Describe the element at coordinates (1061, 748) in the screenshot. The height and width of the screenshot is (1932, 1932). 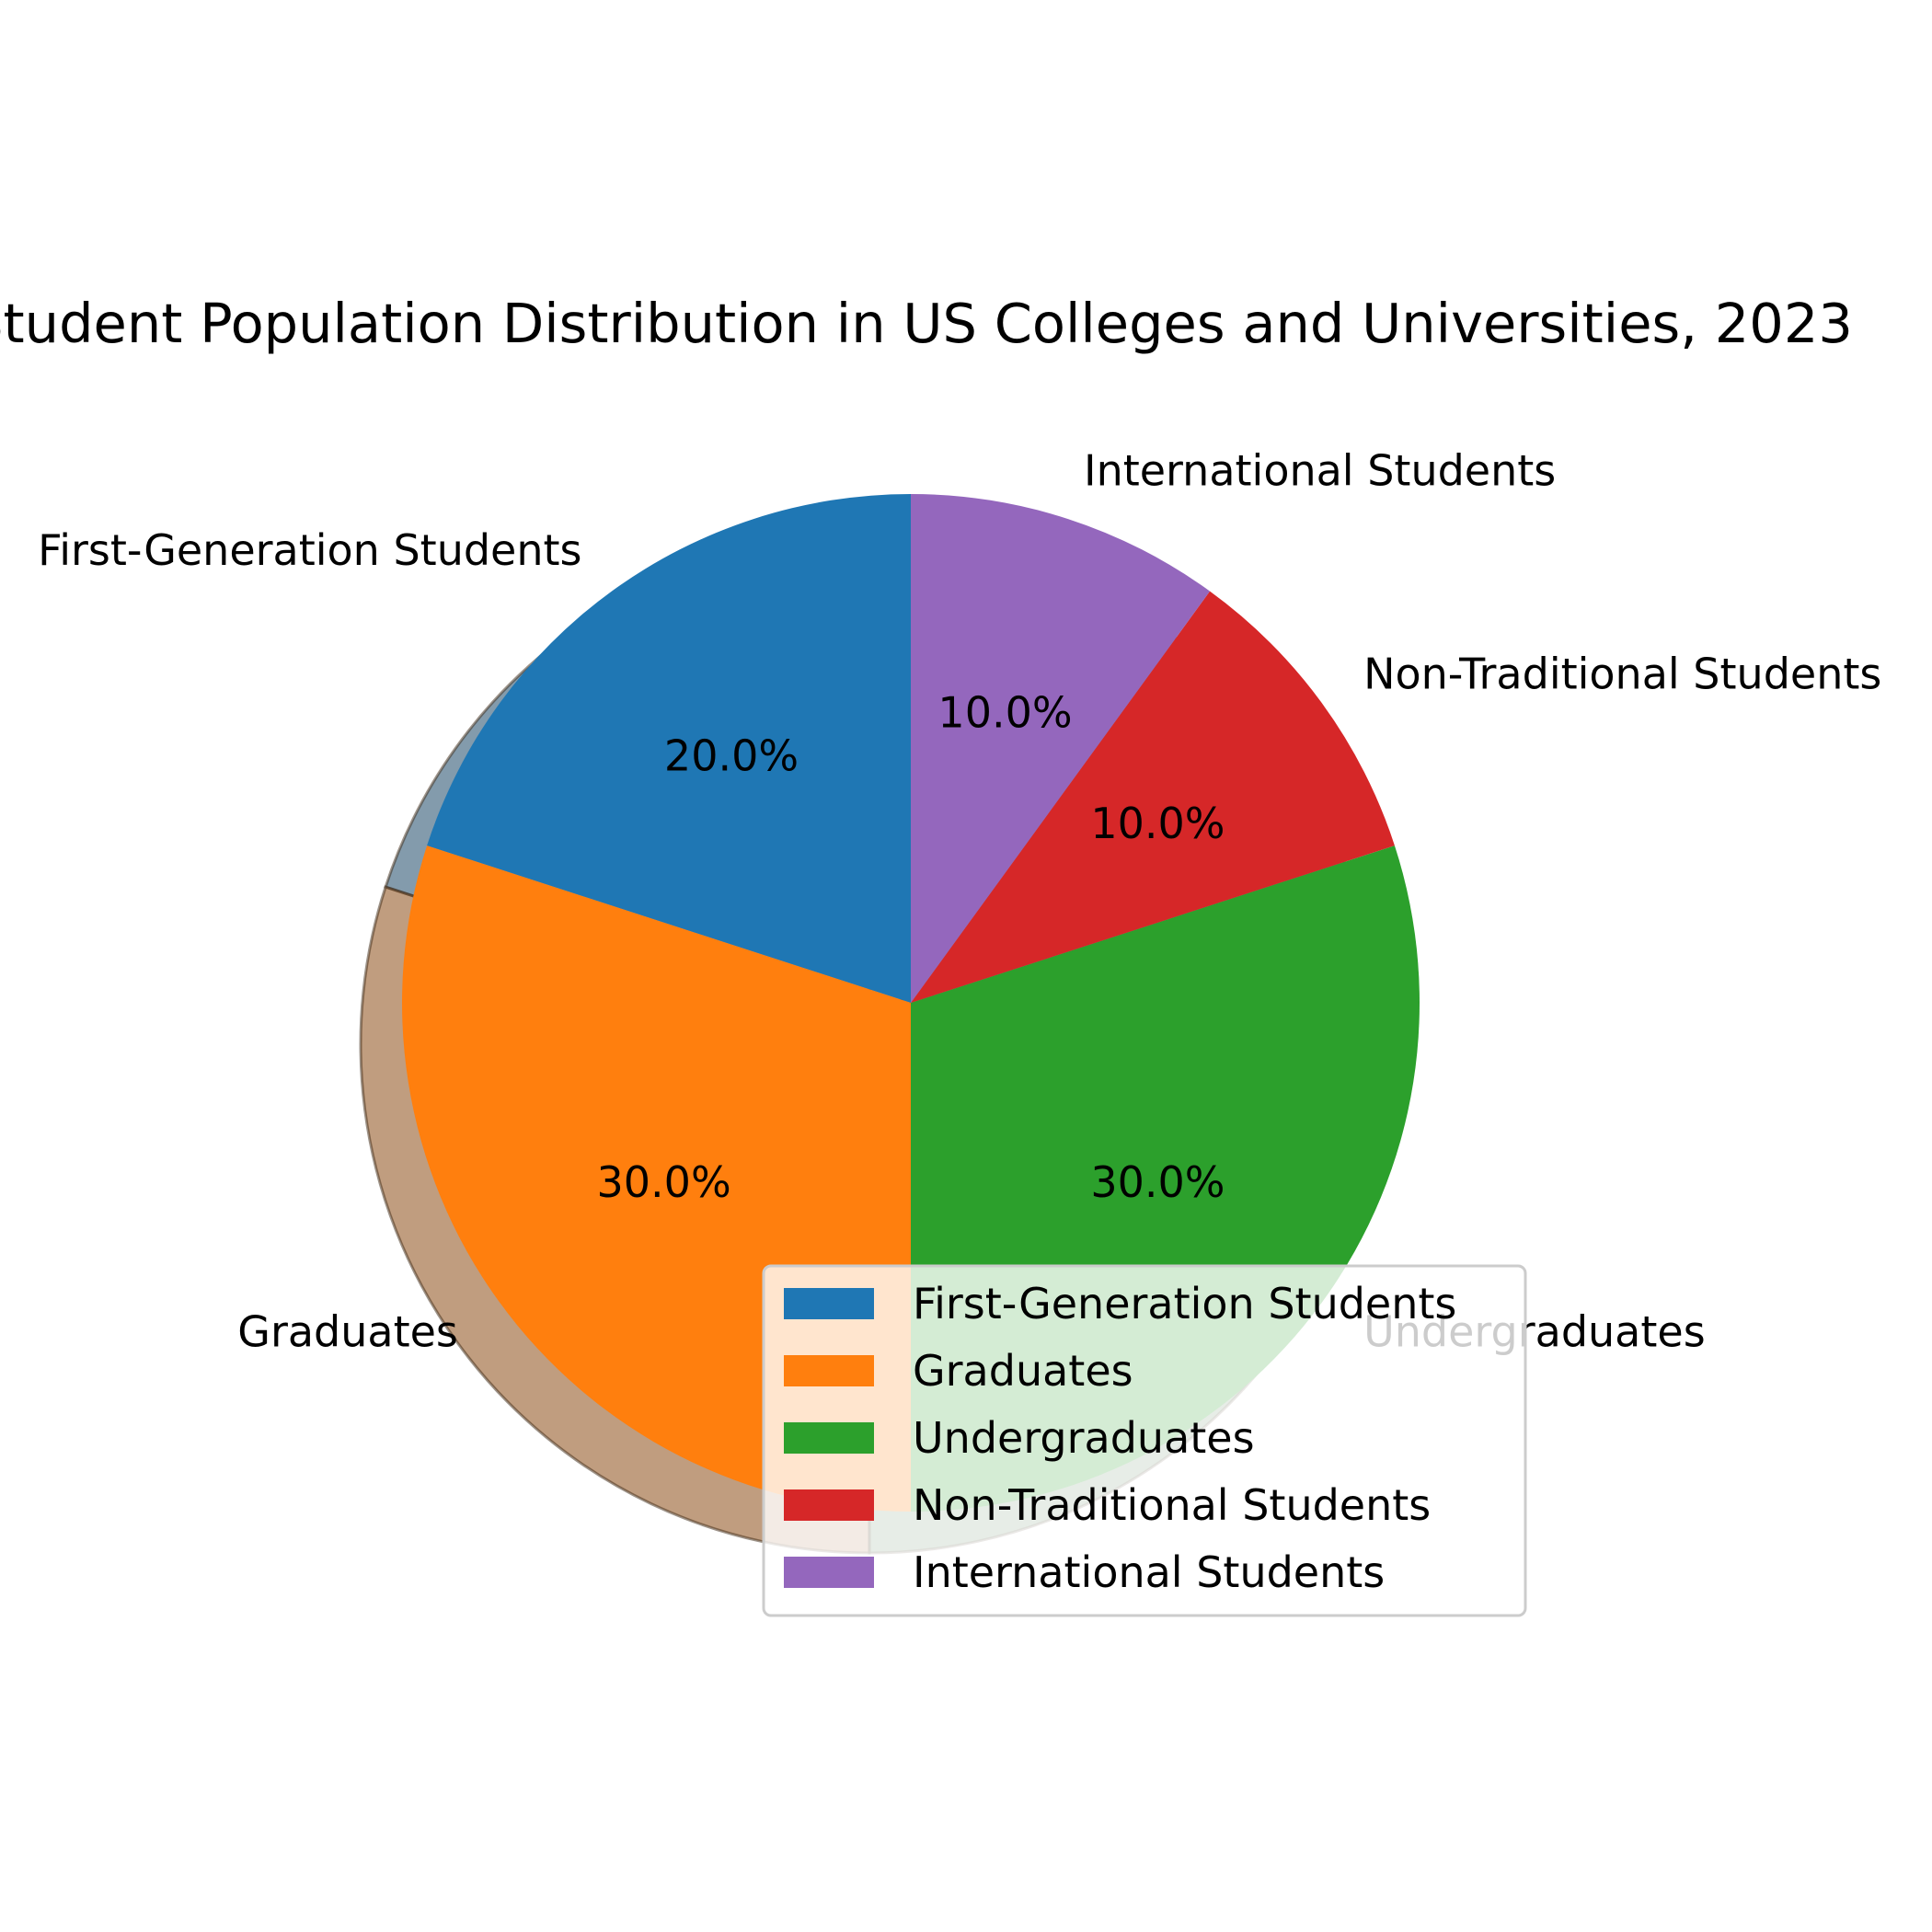
I see `slice-international-students` at that location.